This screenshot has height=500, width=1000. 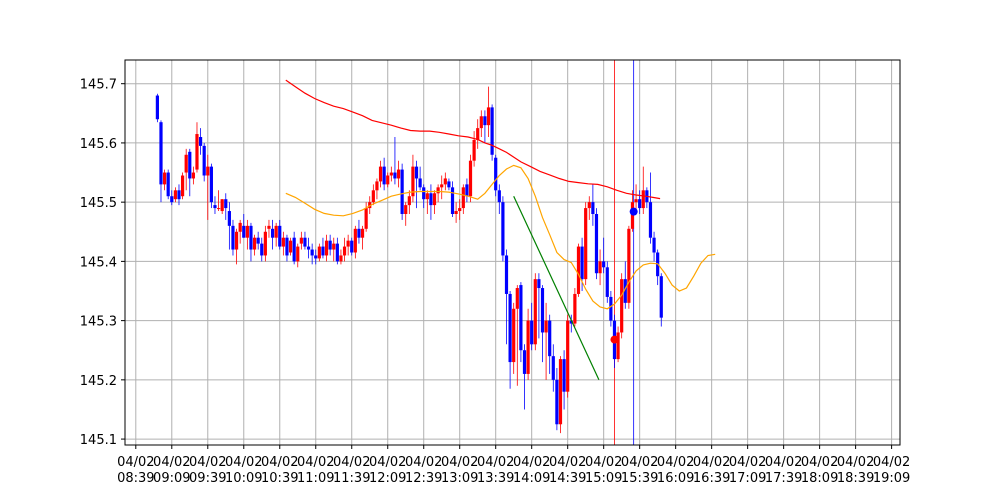 I want to click on x-tick-label-time: 14:09, so click(x=531, y=478).